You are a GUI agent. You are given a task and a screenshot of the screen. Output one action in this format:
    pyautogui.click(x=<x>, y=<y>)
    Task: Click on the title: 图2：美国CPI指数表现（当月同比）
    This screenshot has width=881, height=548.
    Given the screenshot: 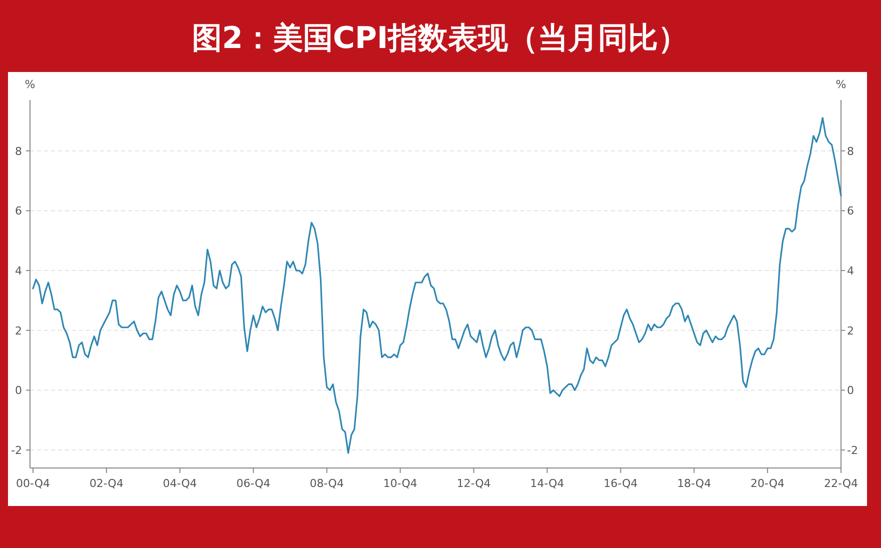 What is the action you would take?
    pyautogui.click(x=440, y=38)
    